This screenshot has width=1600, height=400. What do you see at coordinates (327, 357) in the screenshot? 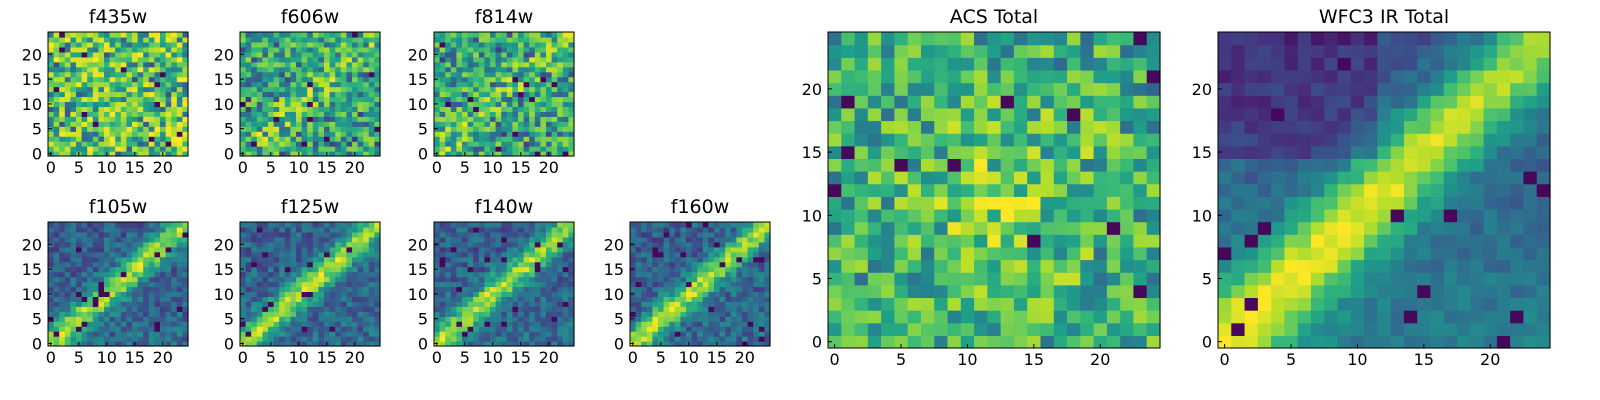
I see `x-tick-label: 15` at bounding box center [327, 357].